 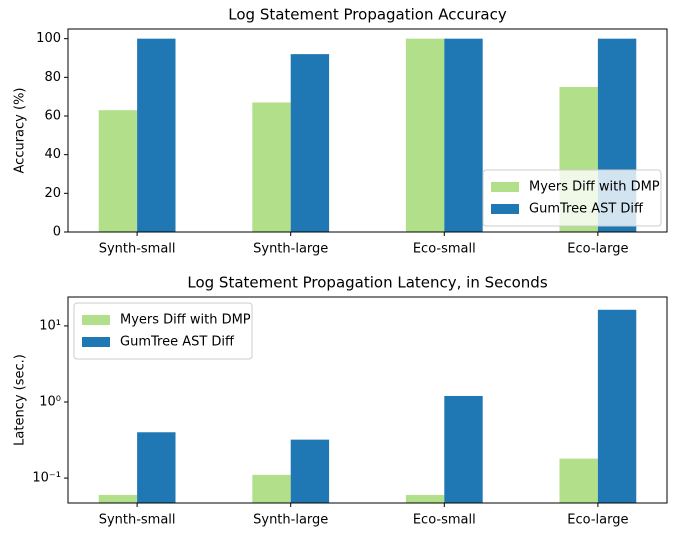 What do you see at coordinates (52, 154) in the screenshot?
I see `y-tick-label: 40` at bounding box center [52, 154].